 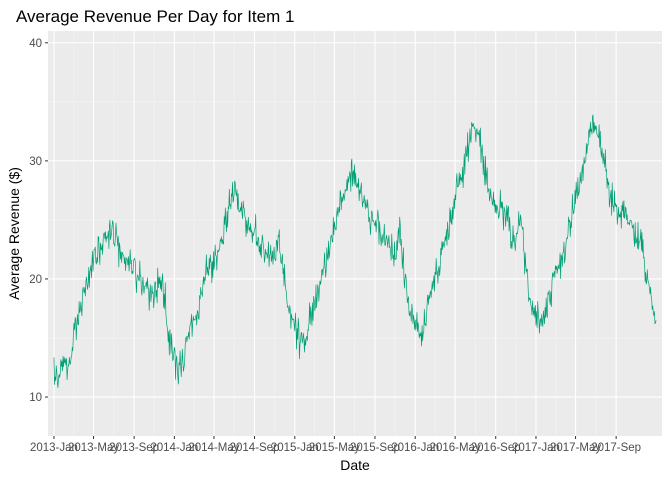 I want to click on x-tick-label: 2017-Jan, so click(x=536, y=448).